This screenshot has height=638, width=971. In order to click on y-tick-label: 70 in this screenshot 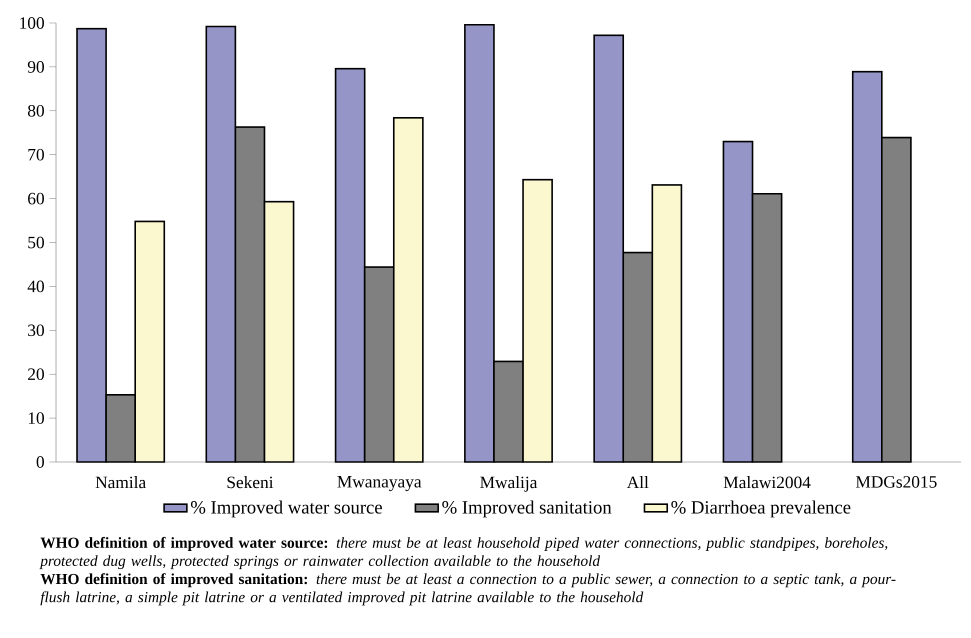, I will do `click(36, 154)`.